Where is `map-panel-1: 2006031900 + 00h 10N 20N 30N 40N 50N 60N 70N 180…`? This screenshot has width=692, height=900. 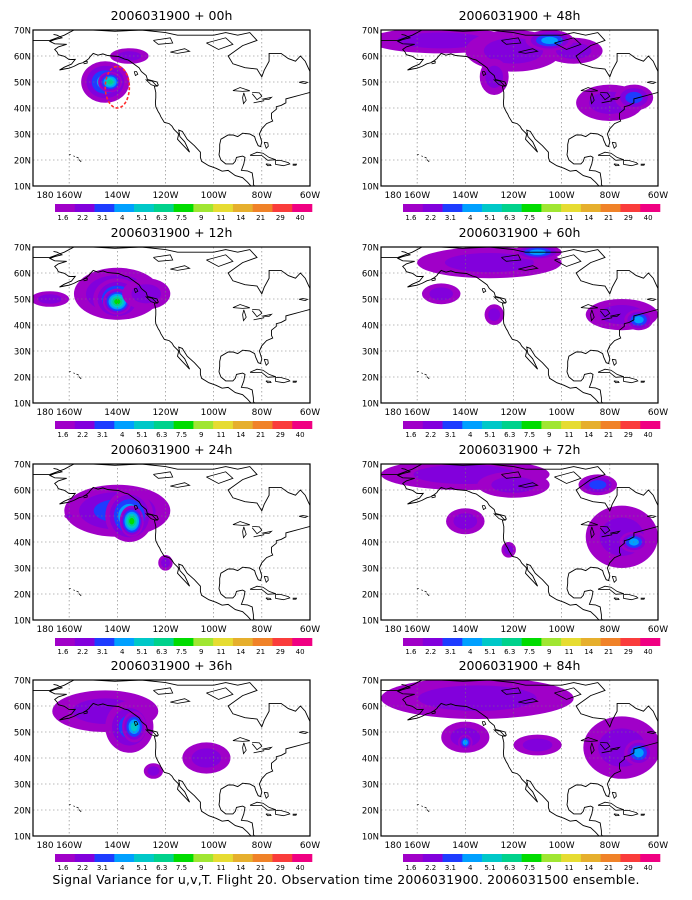 map-panel-1: 2006031900 + 00h 10N 20N 30N 40N 50N 60N 70N 180… is located at coordinates (167, 115).